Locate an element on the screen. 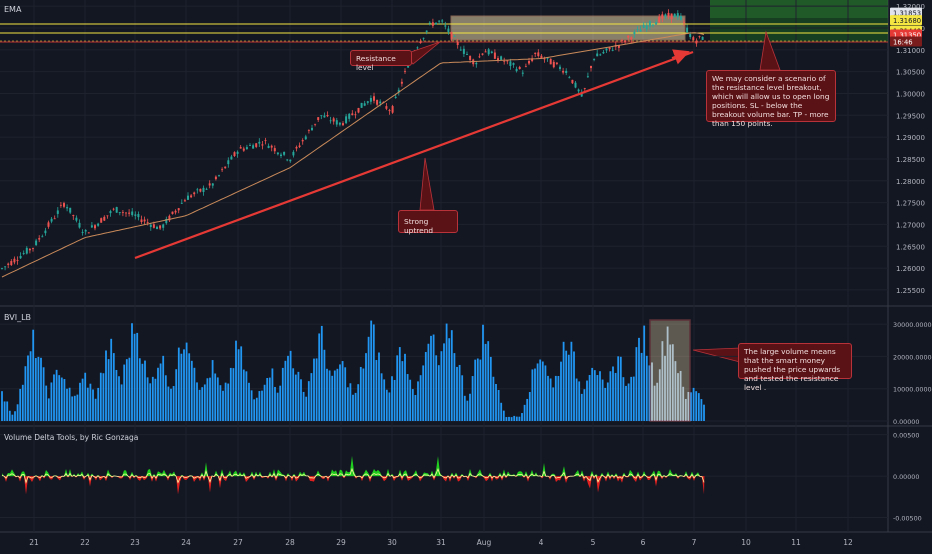 The width and height of the screenshot is (932, 554). price-tick-label: 1.30000 is located at coordinates (910, 94).